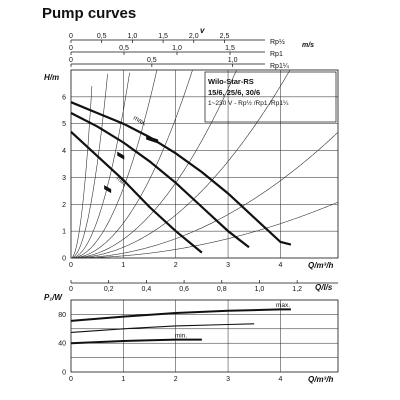 This screenshot has width=400, height=400. What do you see at coordinates (320, 265) in the screenshot?
I see `head-xlabel: Q/m³/h` at bounding box center [320, 265].